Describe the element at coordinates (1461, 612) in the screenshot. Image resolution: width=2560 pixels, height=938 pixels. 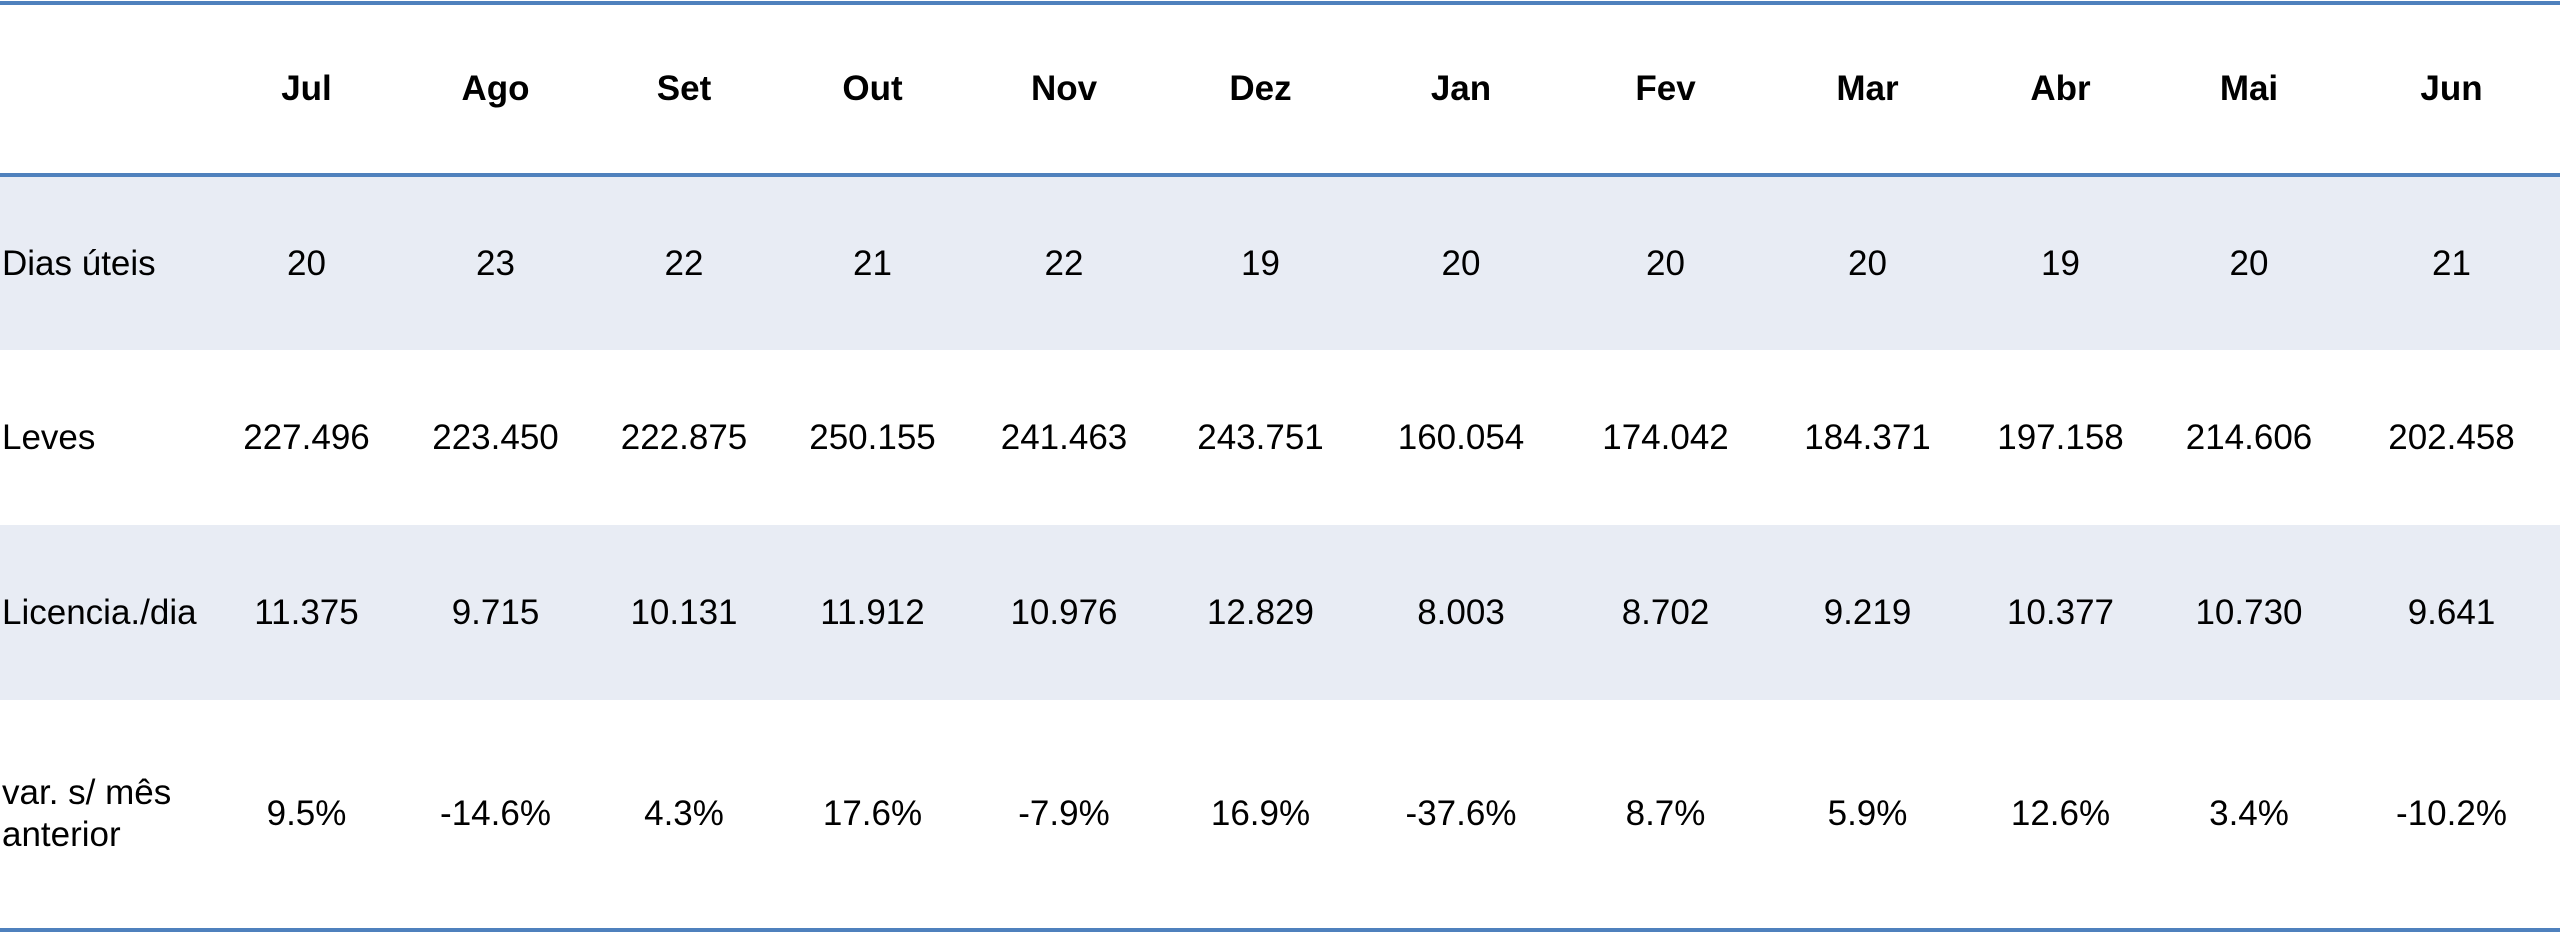
I see `value-cell: 8.003` at that location.